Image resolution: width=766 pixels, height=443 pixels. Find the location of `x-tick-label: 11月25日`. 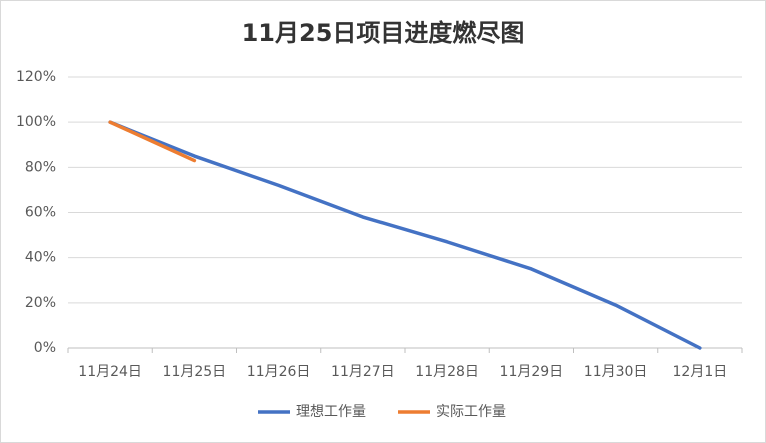

x-tick-label: 11月25日 is located at coordinates (195, 372).